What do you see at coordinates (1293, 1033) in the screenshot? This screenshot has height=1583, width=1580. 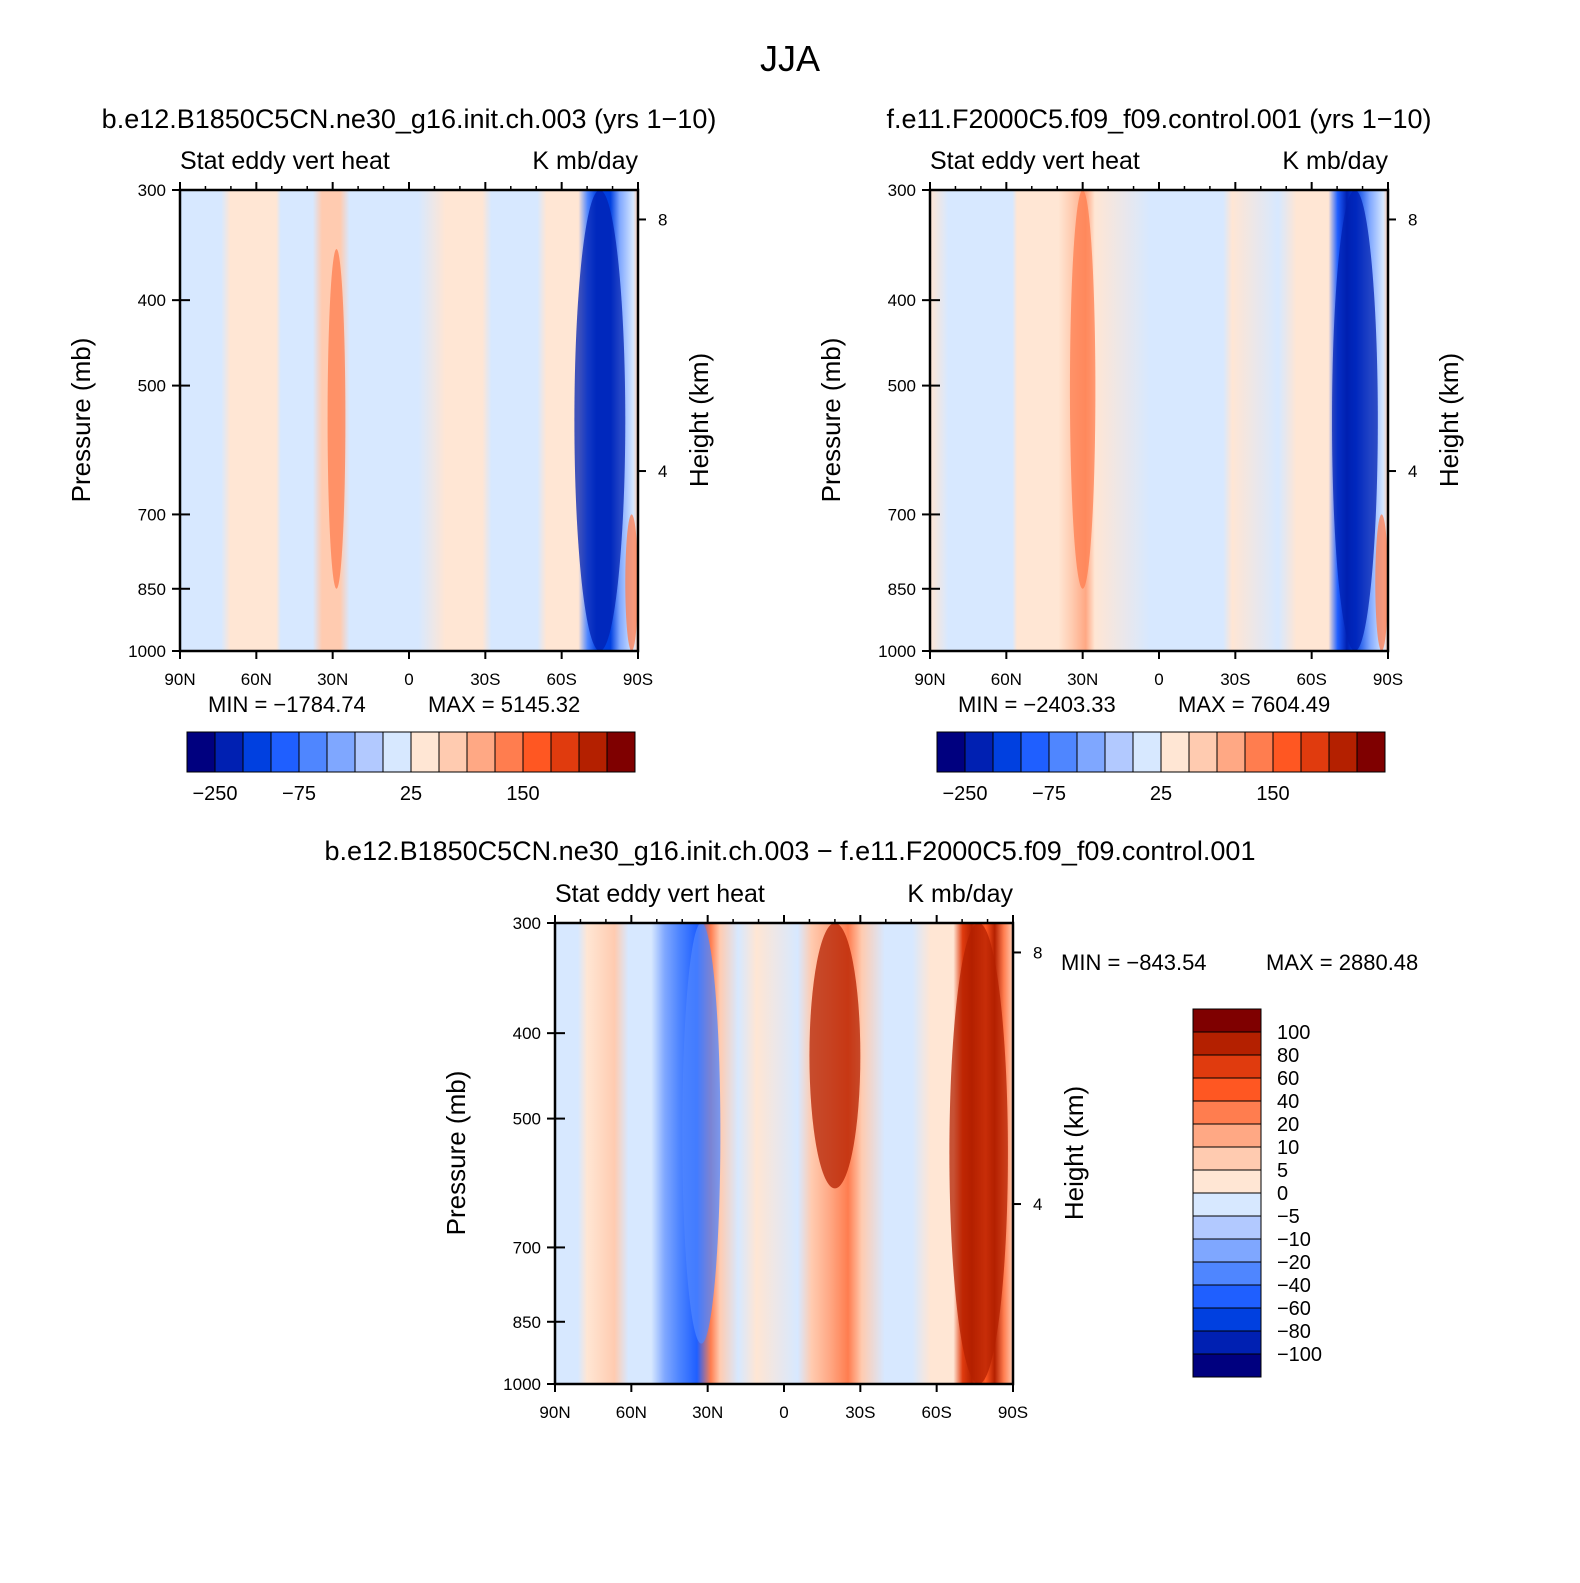 I see `panel3-colorbar-label-0: 100` at bounding box center [1293, 1033].